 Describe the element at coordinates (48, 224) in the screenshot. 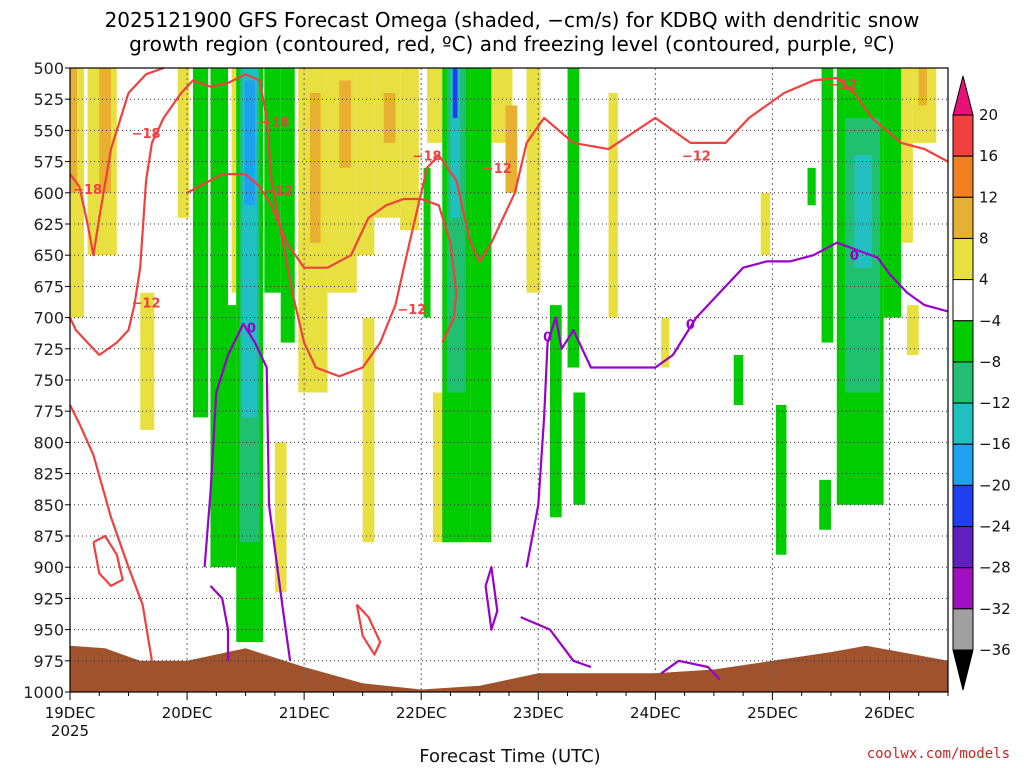

I see `y-tick-label: 625` at that location.